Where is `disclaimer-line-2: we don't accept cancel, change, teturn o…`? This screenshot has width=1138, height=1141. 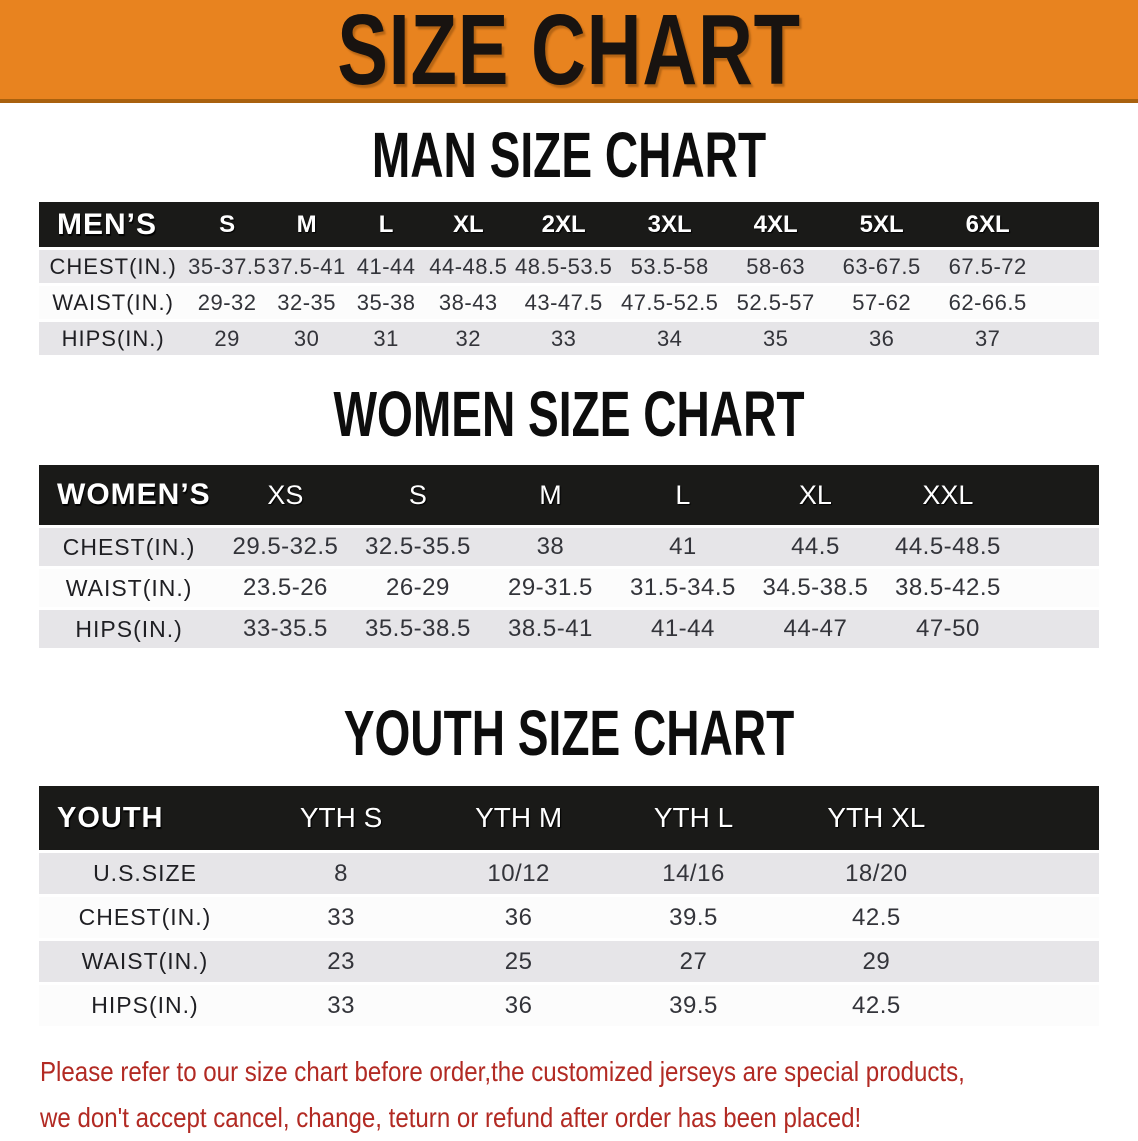
disclaimer-line-2: we don't accept cancel, change, teturn o… is located at coordinates (451, 1117).